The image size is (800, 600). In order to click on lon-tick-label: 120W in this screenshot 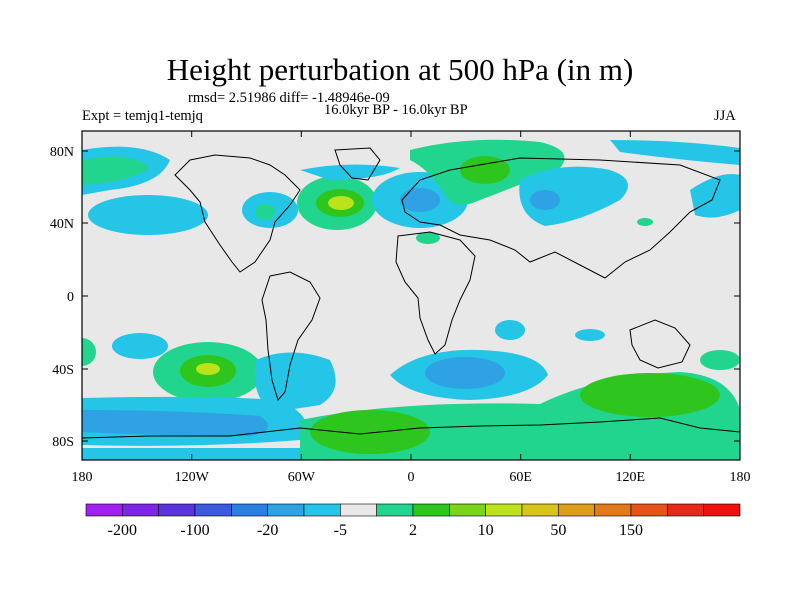, I will do `click(192, 477)`.